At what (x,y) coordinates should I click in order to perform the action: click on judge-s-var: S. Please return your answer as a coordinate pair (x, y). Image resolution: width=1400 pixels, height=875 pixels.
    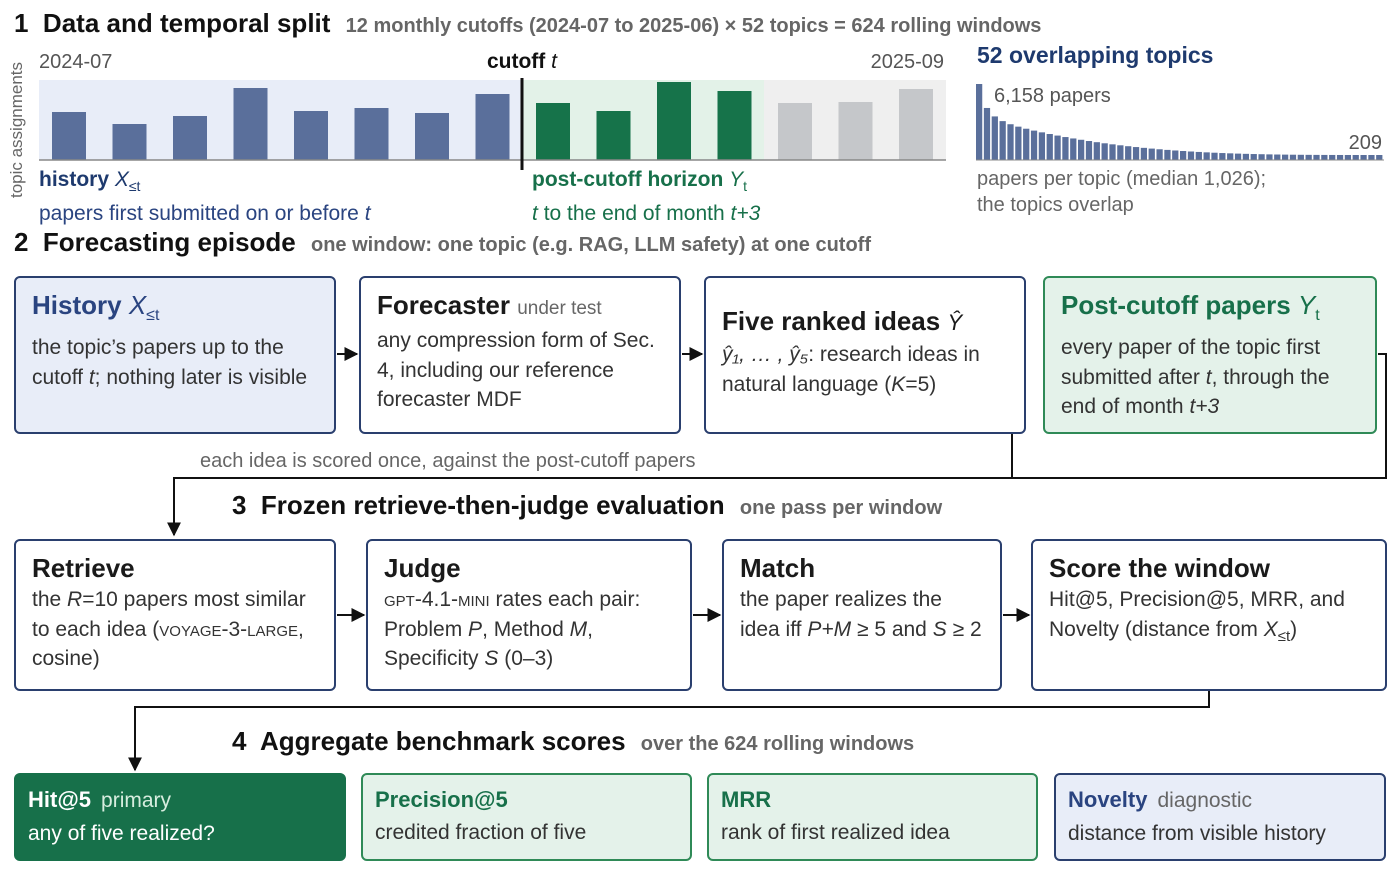
    Looking at the image, I should click on (491, 658).